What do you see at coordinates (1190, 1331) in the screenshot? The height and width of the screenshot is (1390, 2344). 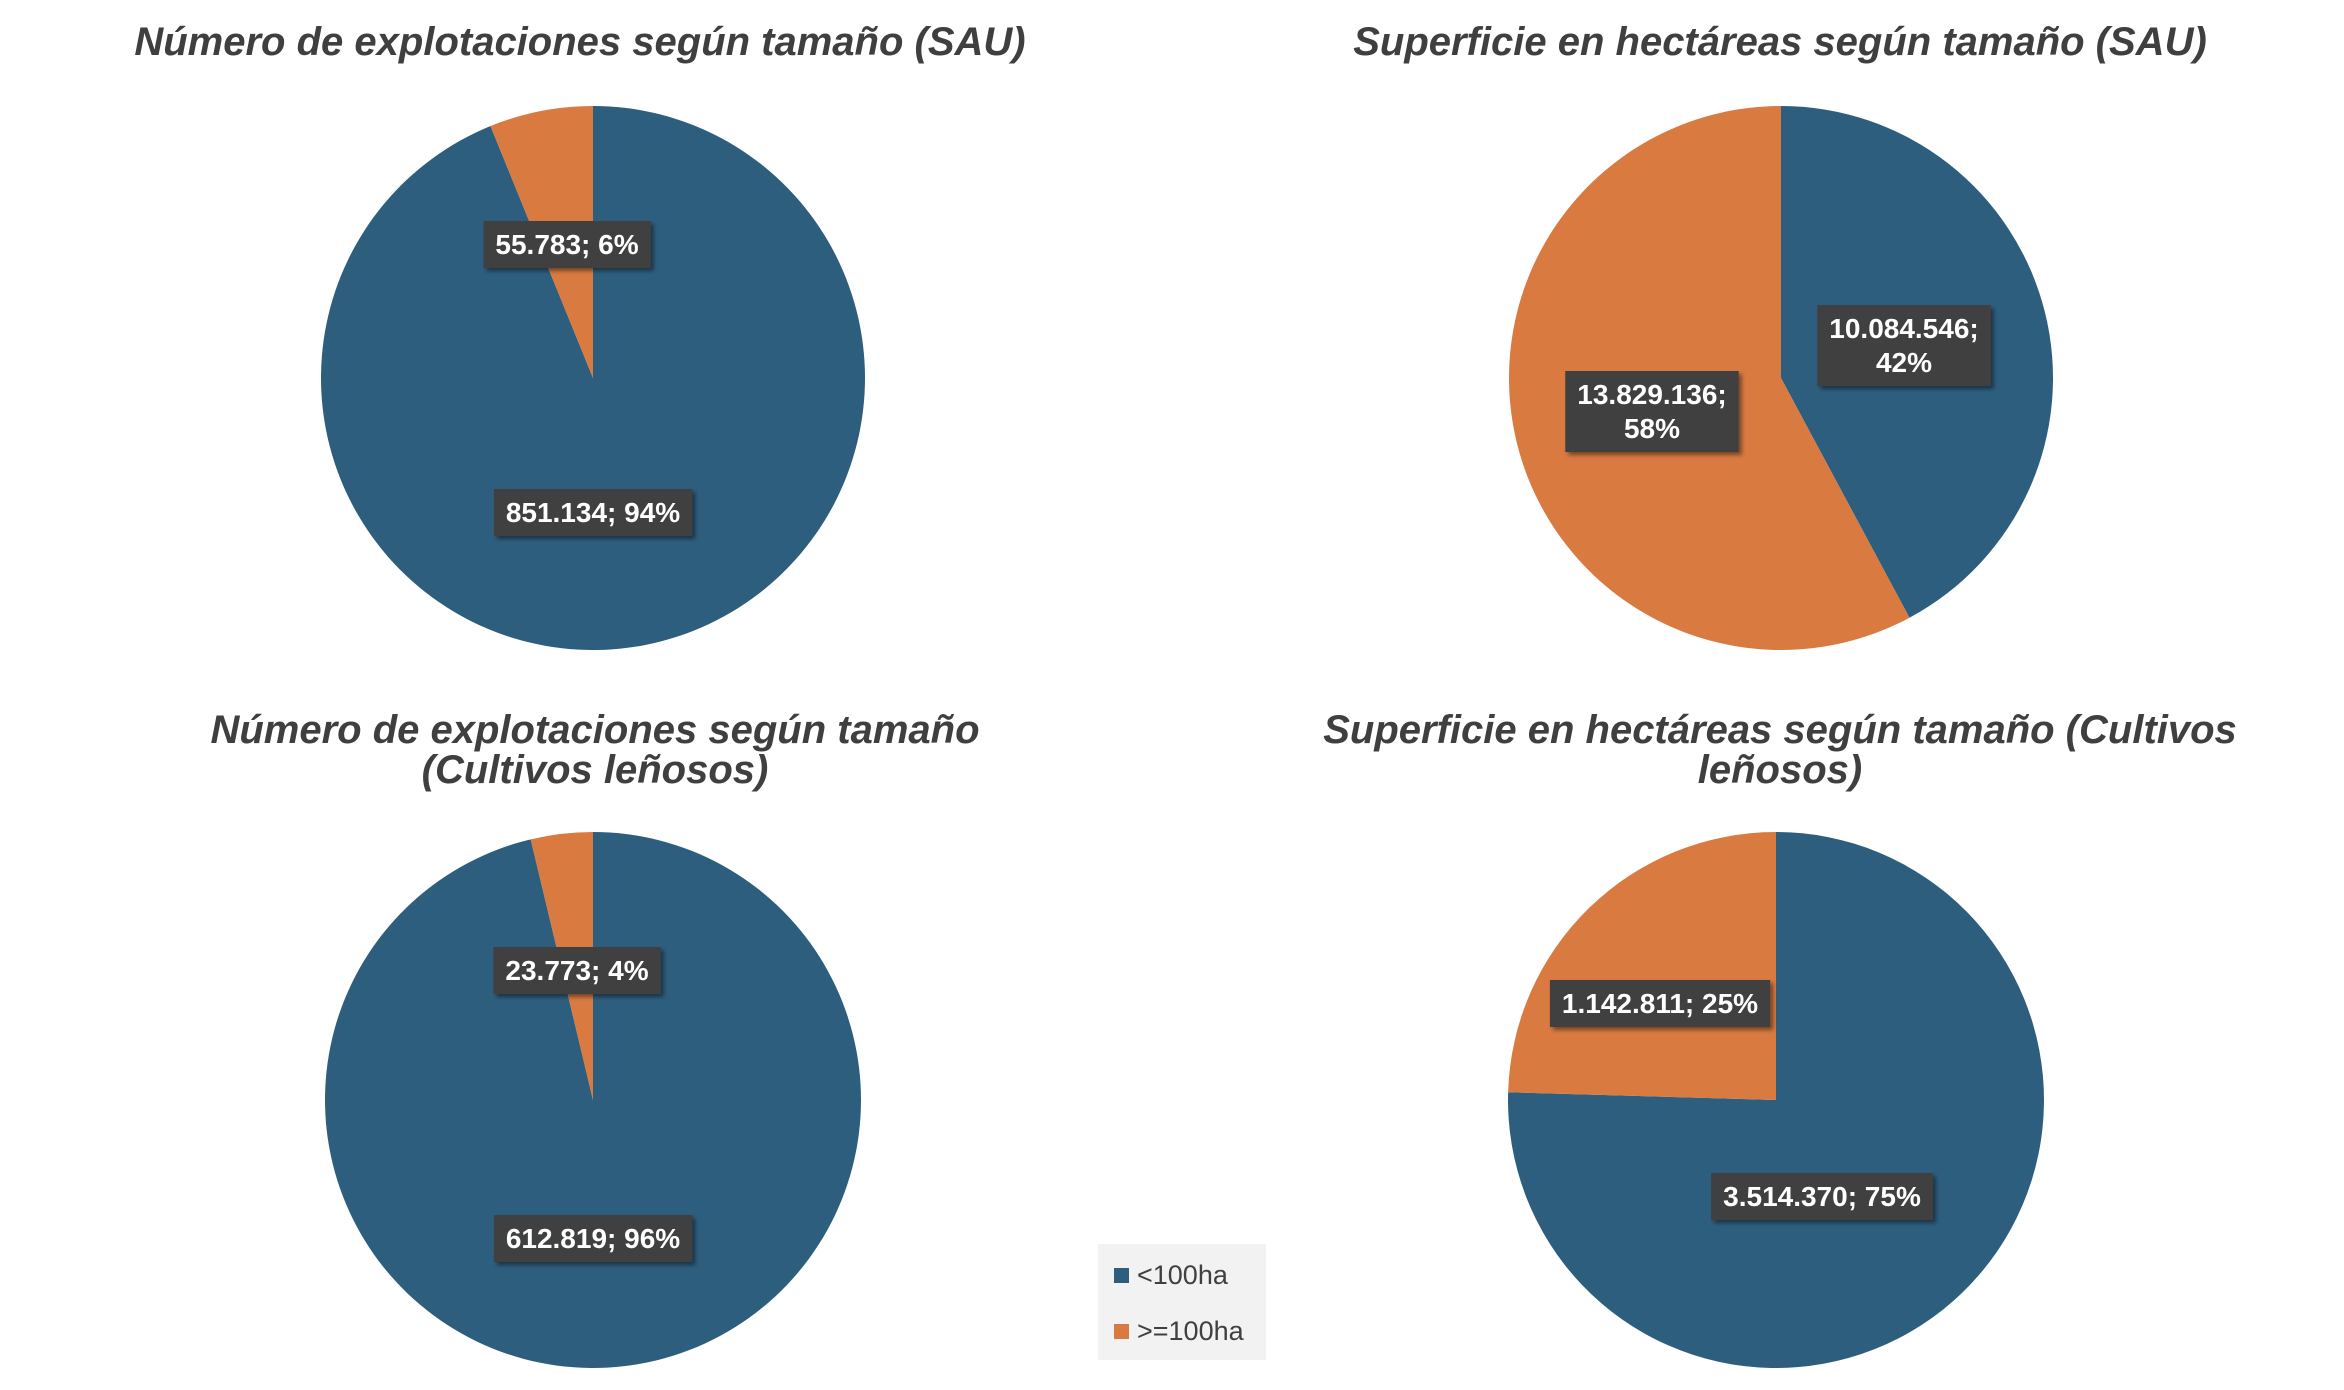 I see `legend-label: >=100ha` at bounding box center [1190, 1331].